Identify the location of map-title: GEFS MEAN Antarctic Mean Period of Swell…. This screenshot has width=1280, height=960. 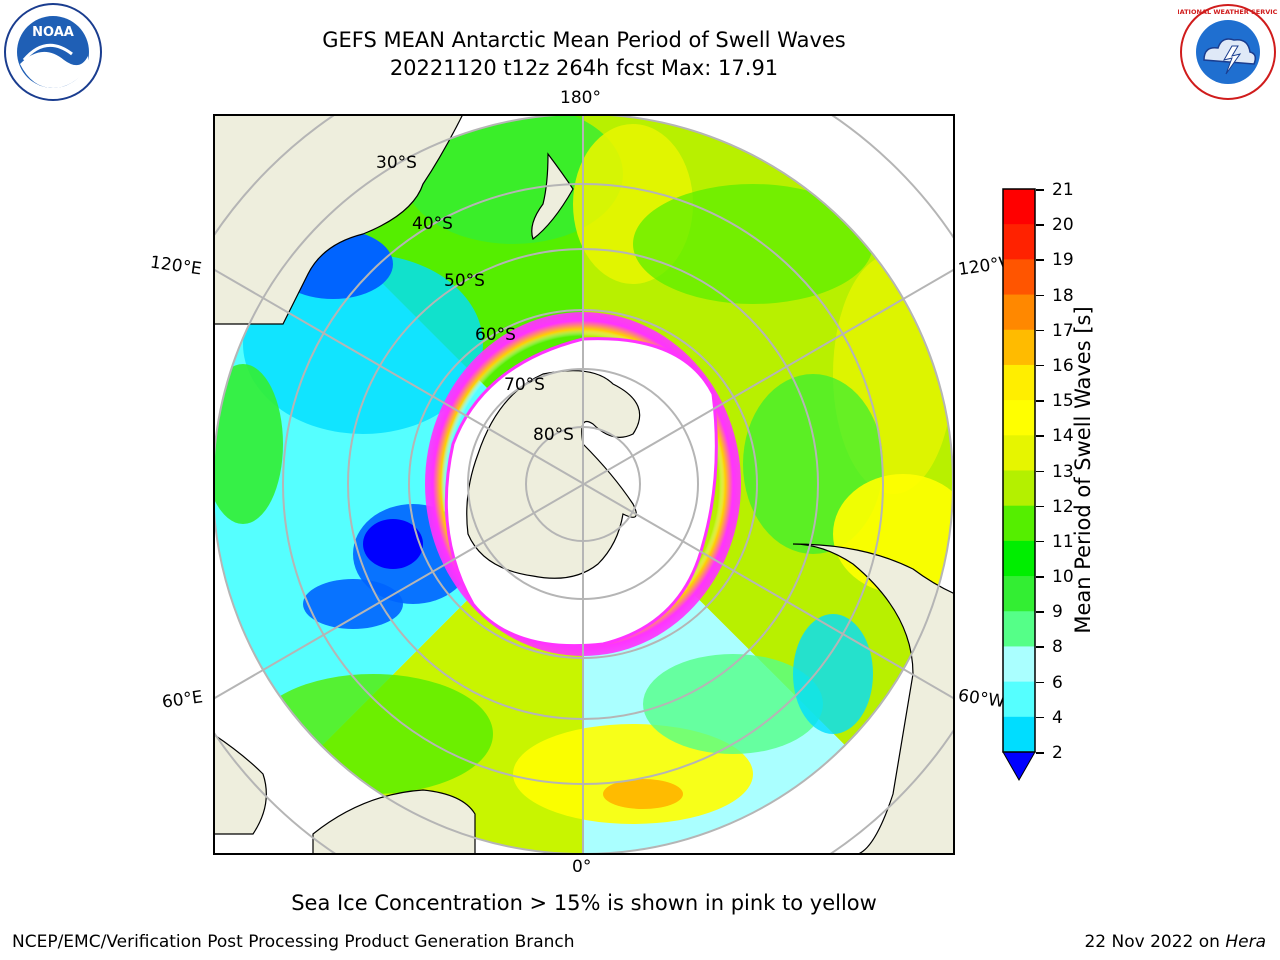
(584, 40).